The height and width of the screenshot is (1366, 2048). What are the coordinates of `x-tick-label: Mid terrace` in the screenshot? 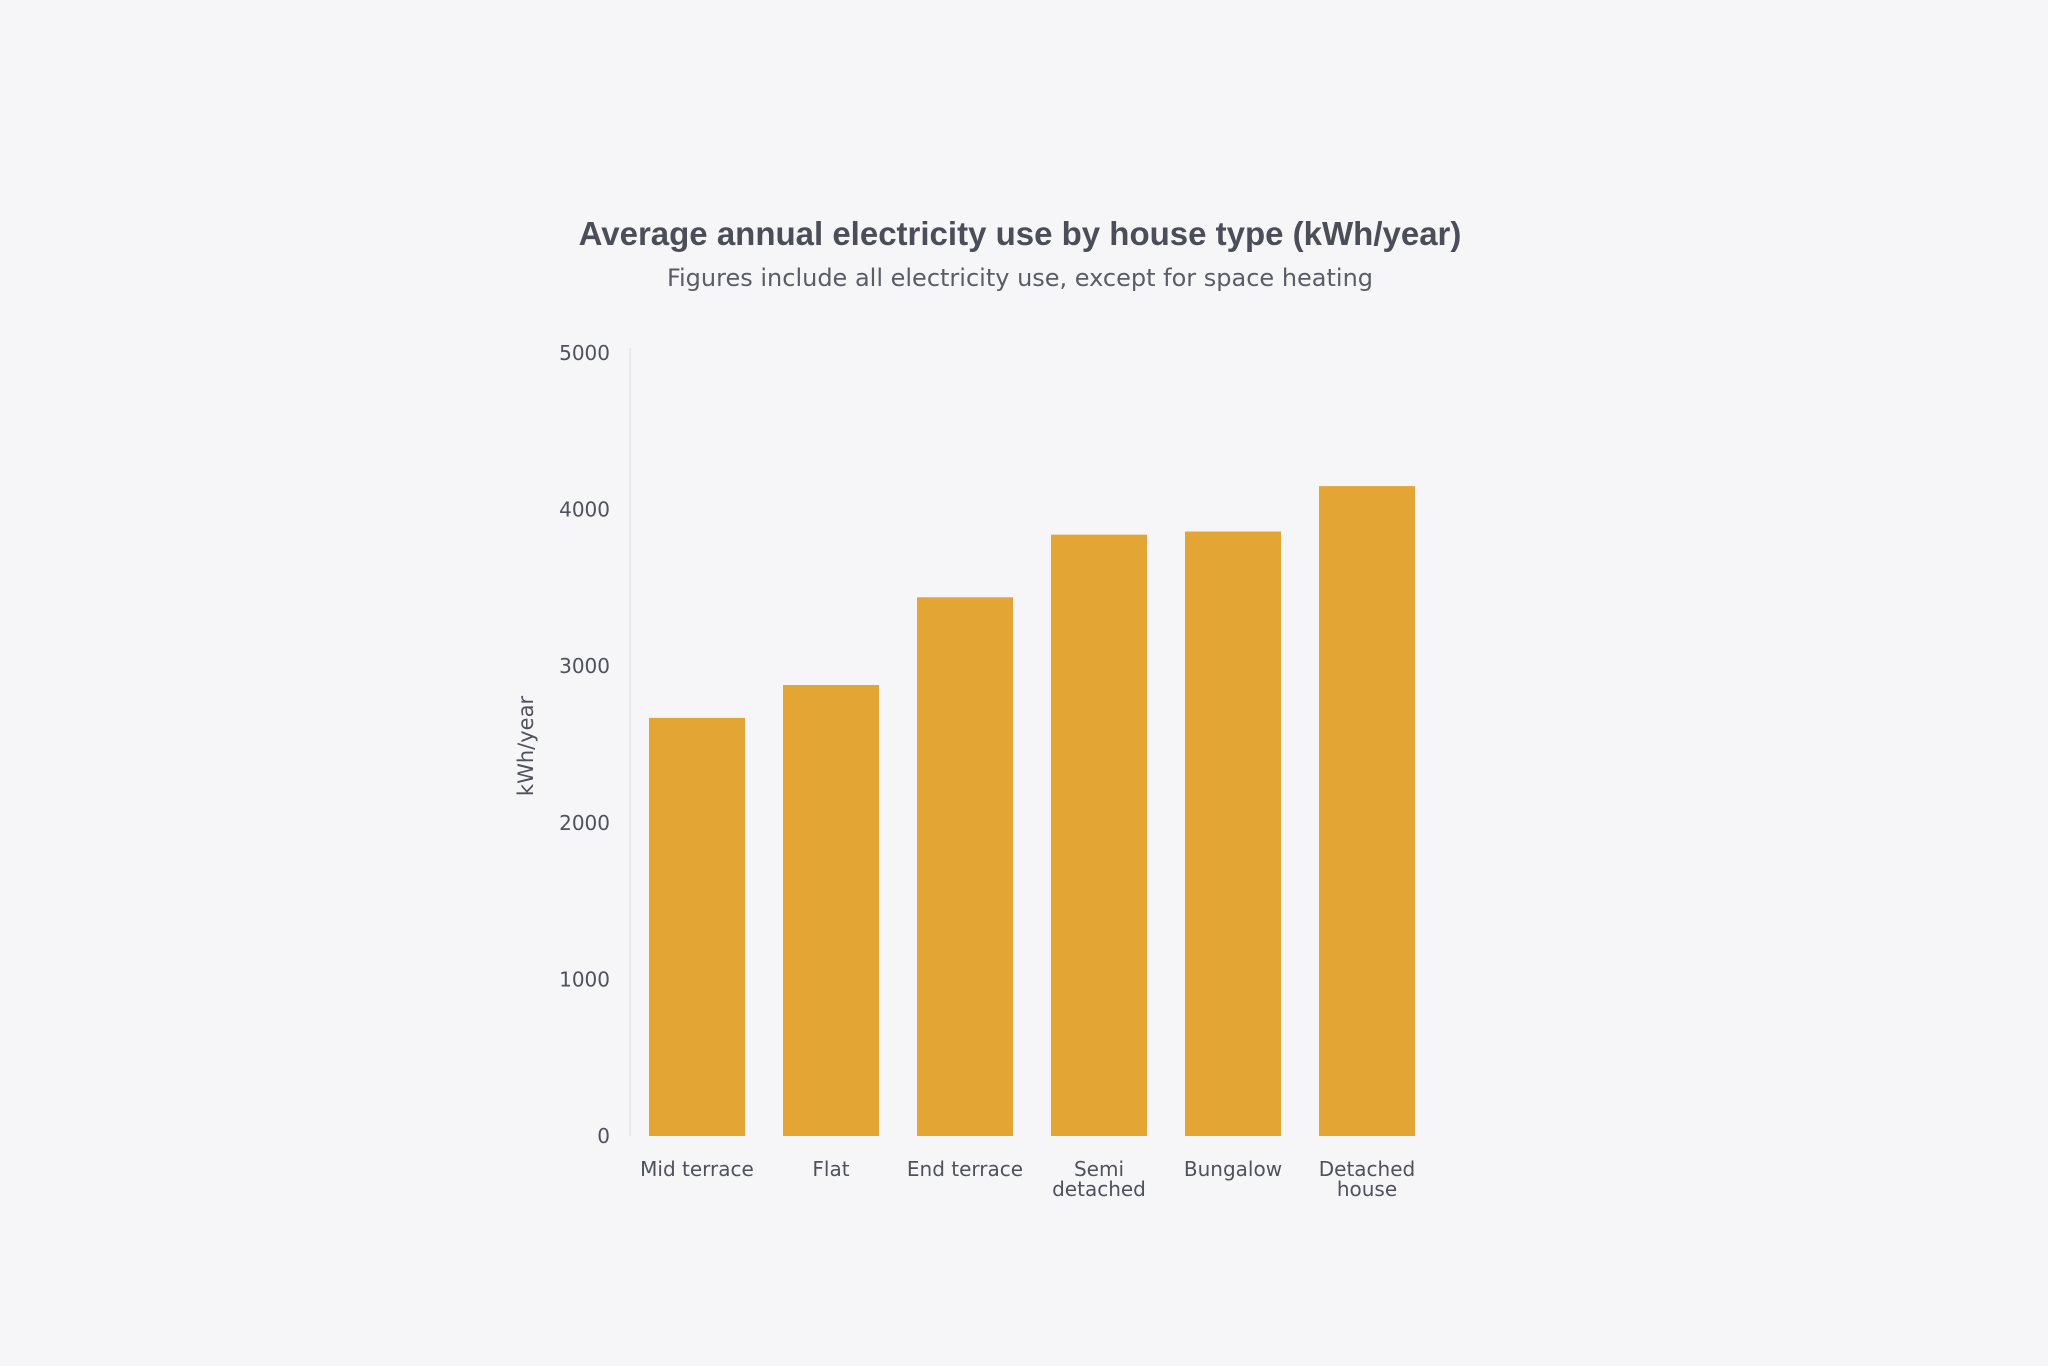 It's located at (697, 1169).